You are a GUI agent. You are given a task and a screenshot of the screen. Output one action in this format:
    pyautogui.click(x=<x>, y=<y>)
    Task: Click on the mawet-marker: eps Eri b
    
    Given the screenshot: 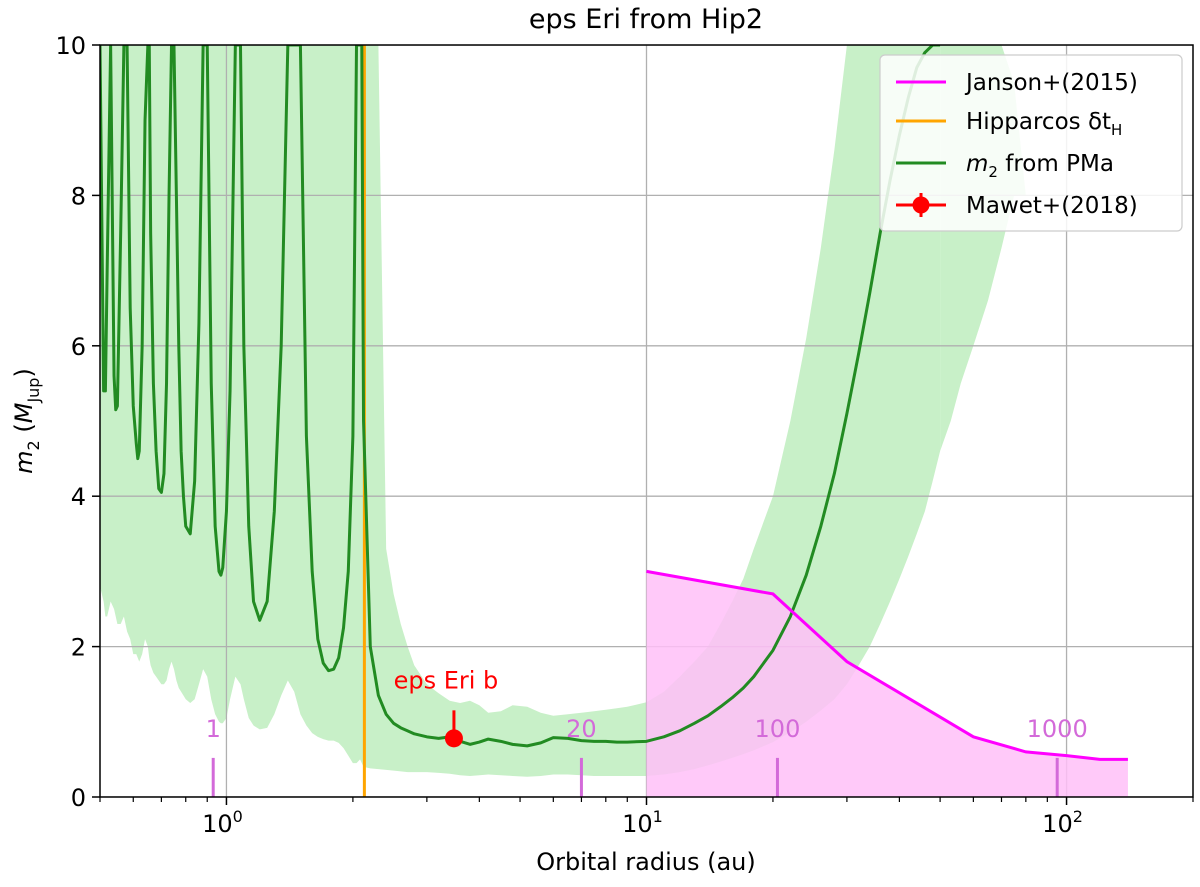 What is the action you would take?
    pyautogui.click(x=446, y=707)
    